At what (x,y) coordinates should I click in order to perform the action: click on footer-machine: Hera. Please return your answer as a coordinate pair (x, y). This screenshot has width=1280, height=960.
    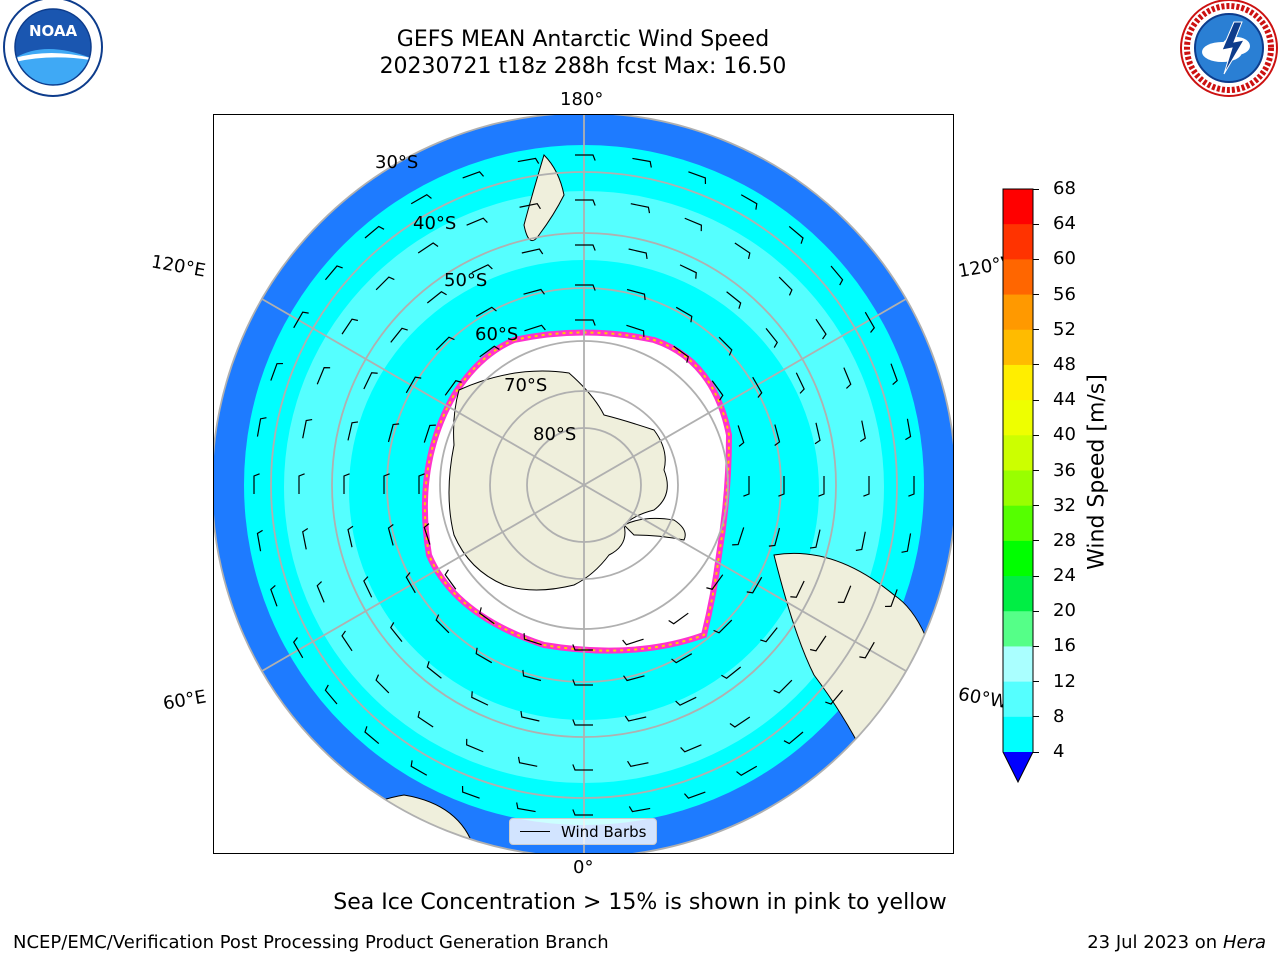
    Looking at the image, I should click on (1244, 942).